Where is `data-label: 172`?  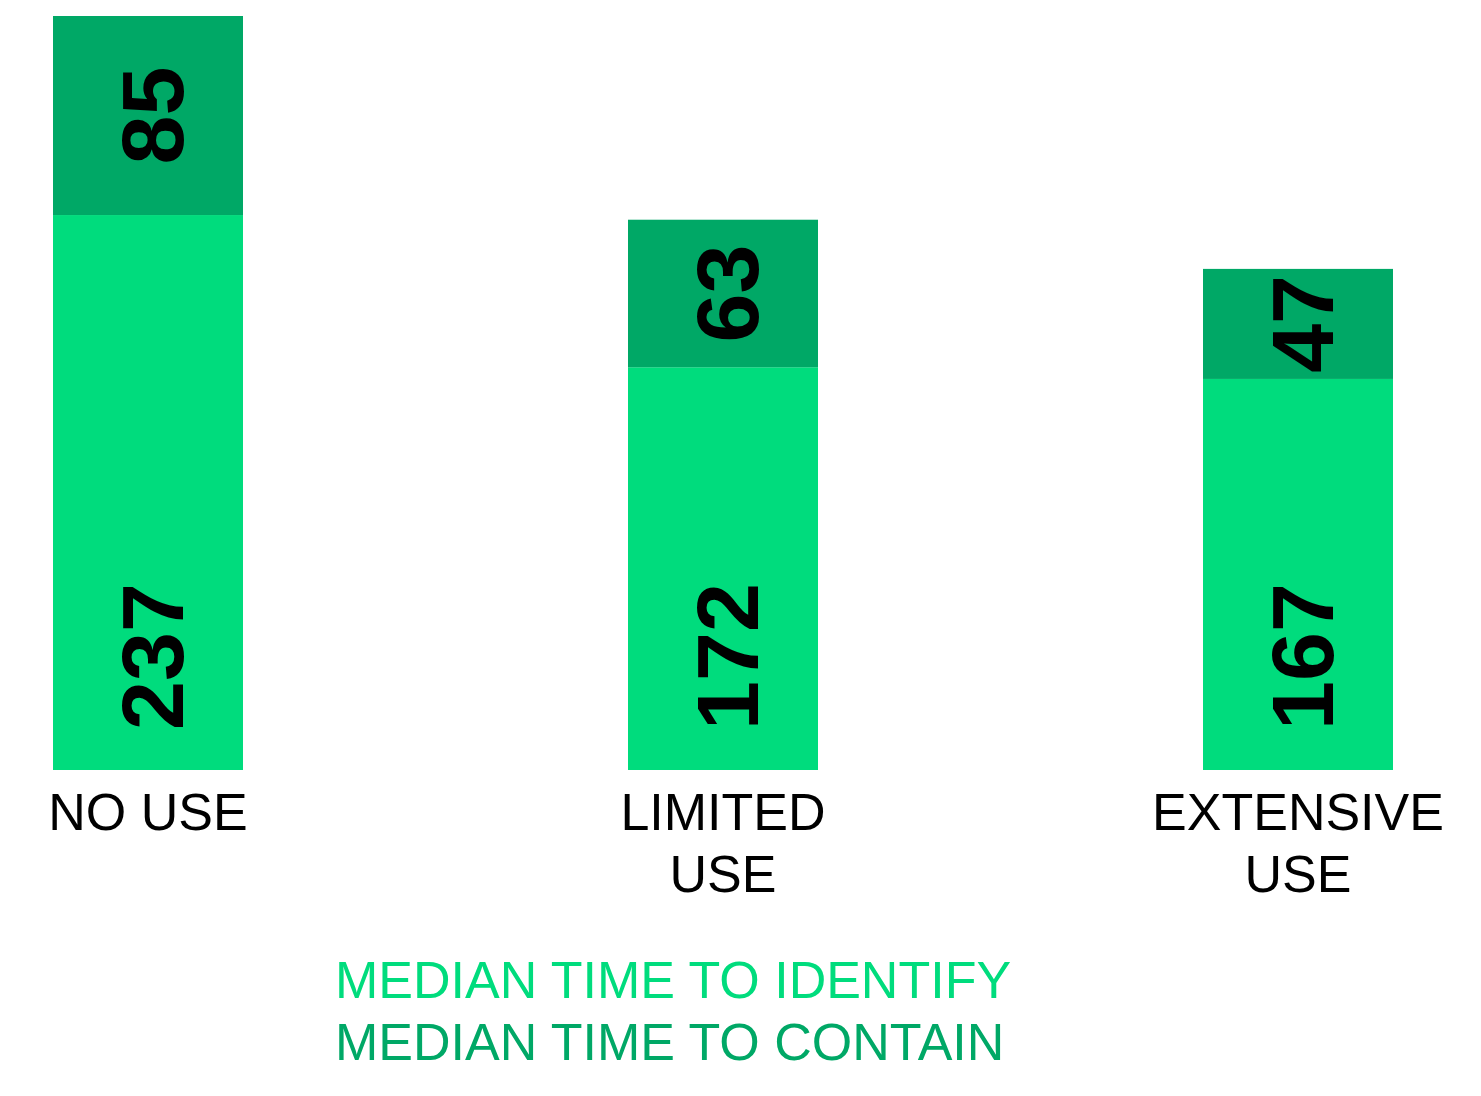
data-label: 172 is located at coordinates (727, 656).